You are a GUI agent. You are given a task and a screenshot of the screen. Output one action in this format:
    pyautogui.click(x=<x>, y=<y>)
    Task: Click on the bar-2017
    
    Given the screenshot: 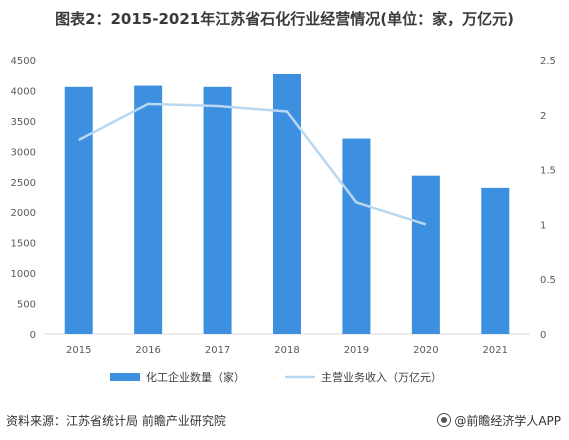 What is the action you would take?
    pyautogui.click(x=217, y=210)
    